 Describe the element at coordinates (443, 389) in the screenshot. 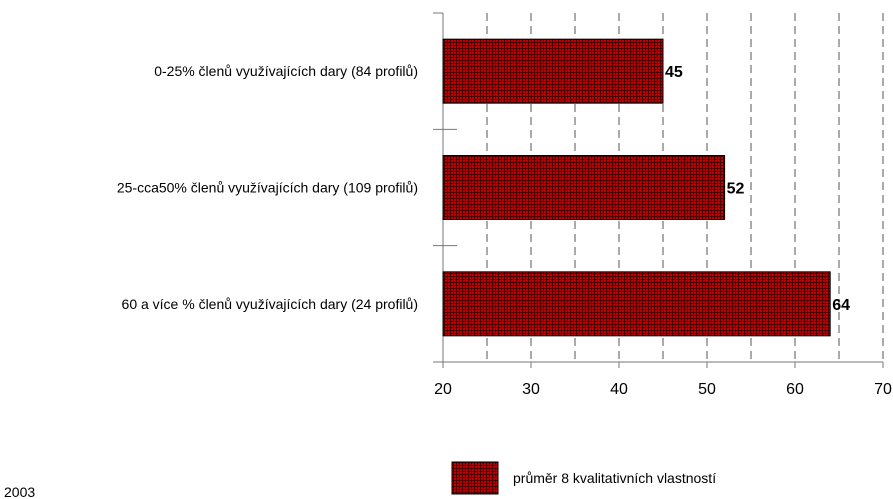

I see `x-tick-label: 20` at that location.